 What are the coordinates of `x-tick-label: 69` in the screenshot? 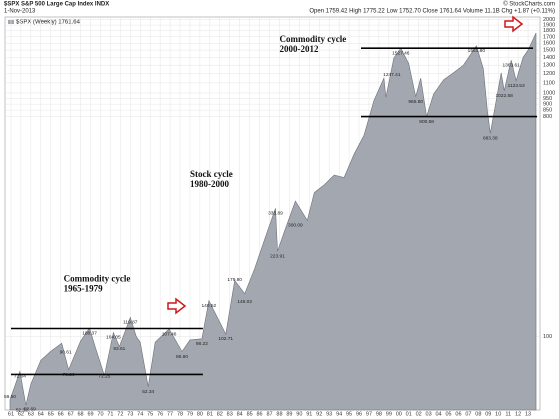 It's located at (90, 414).